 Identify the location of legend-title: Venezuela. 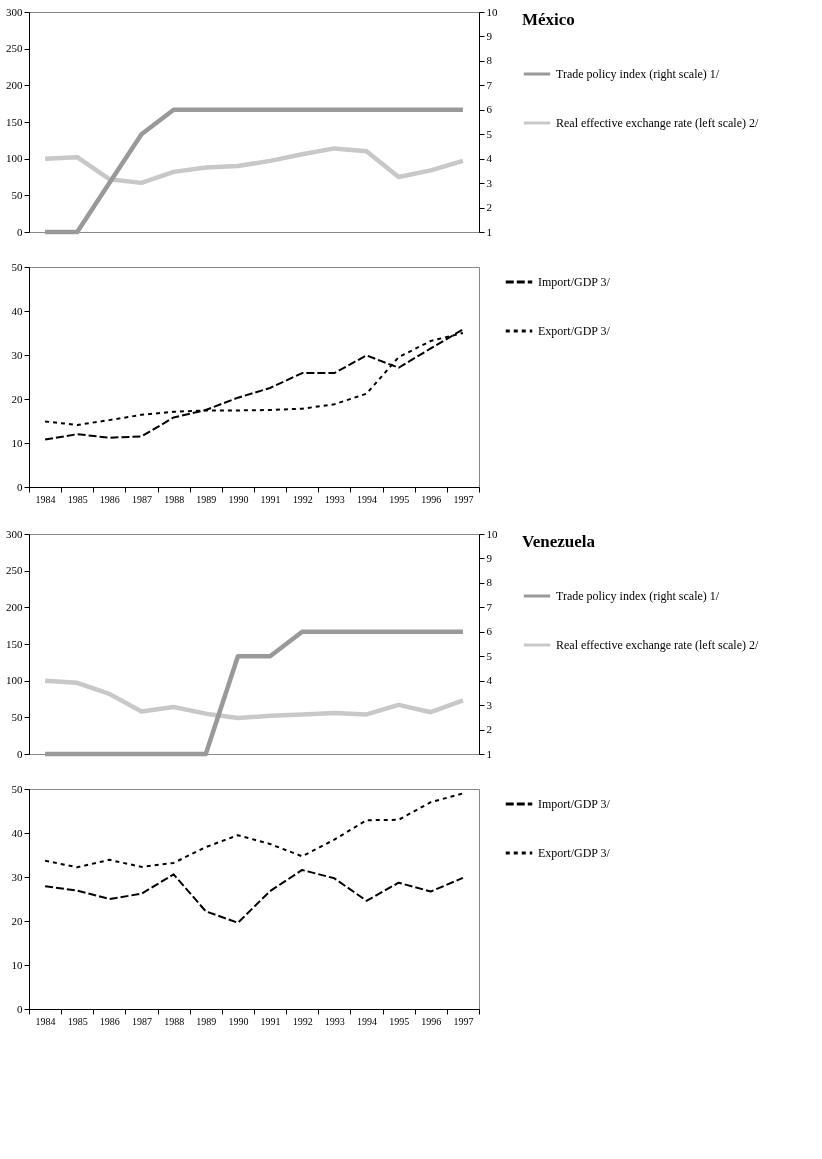
(559, 541).